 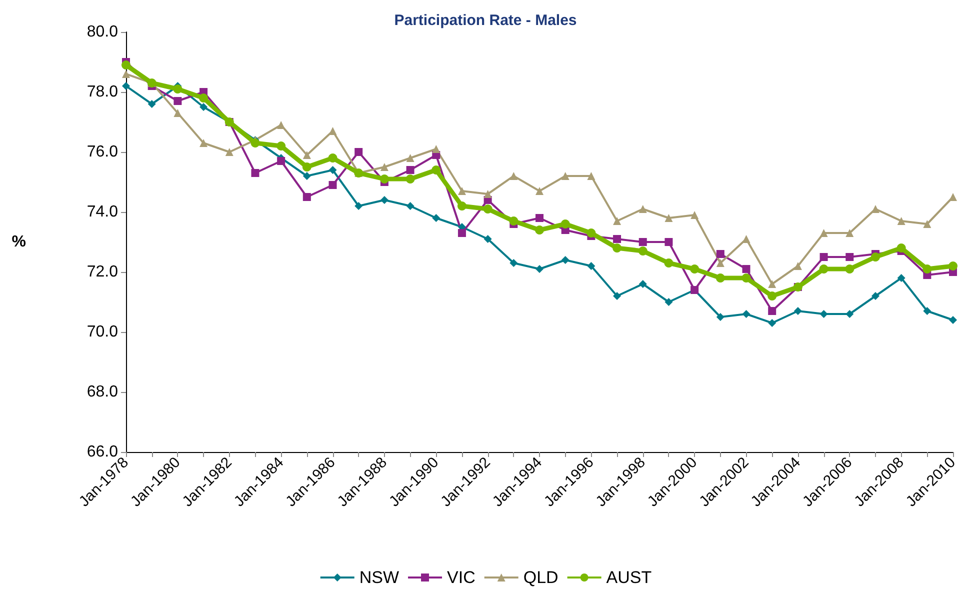 I want to click on legend-label: QLD, so click(x=540, y=577).